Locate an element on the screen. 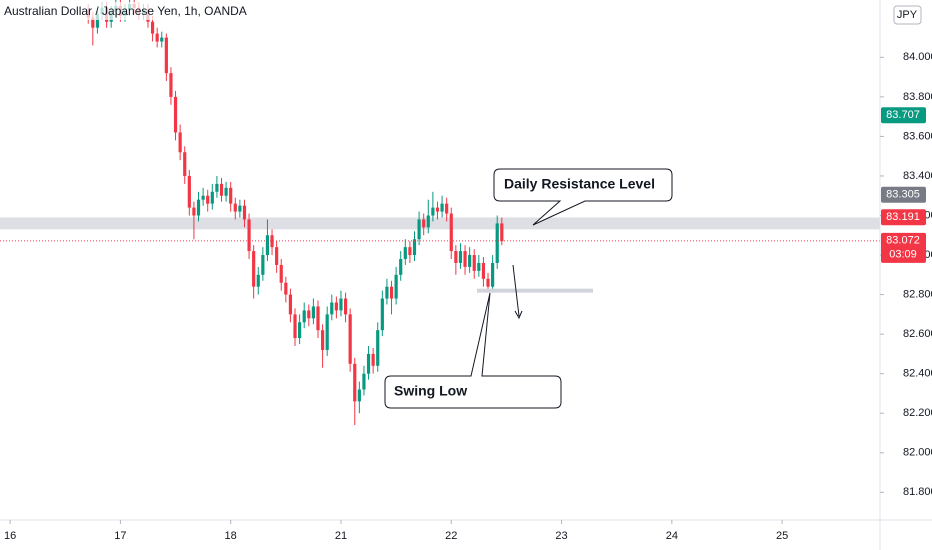 The image size is (932, 550). price-tag-label: 83.191 is located at coordinates (903, 217).